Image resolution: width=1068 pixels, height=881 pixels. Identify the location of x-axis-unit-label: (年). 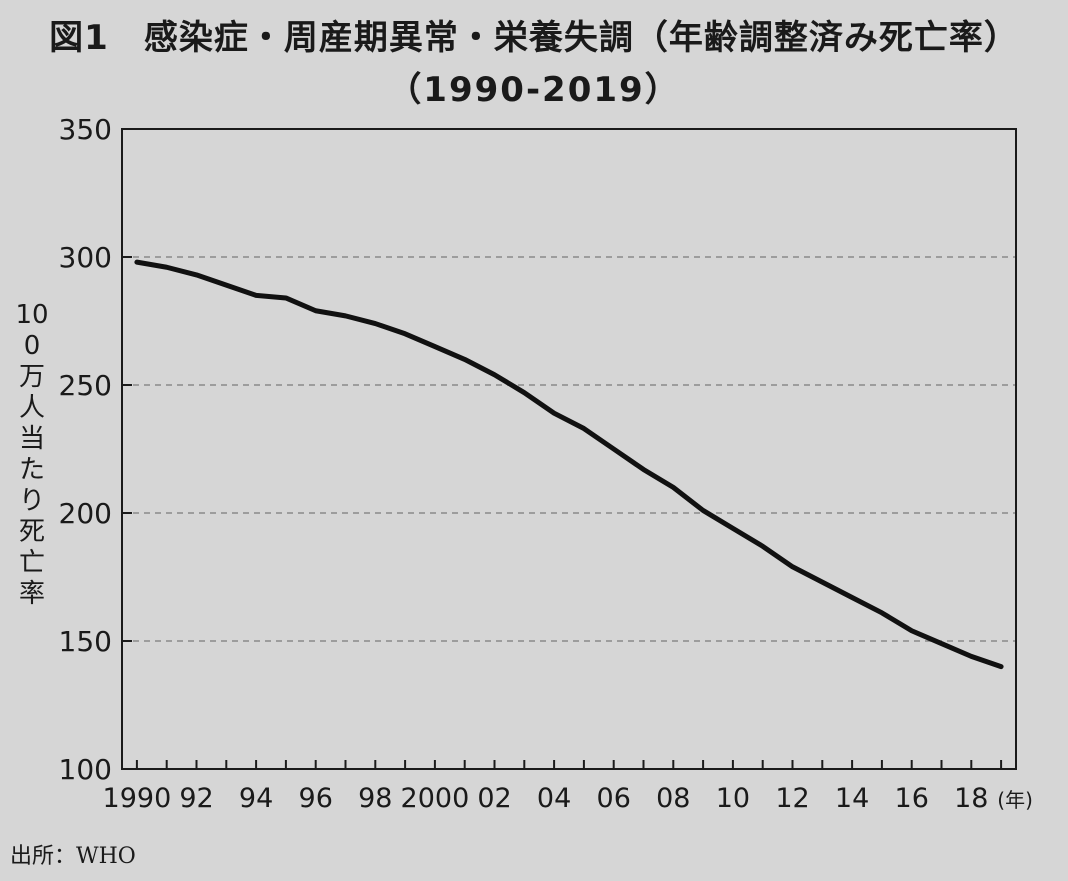
(1015, 800).